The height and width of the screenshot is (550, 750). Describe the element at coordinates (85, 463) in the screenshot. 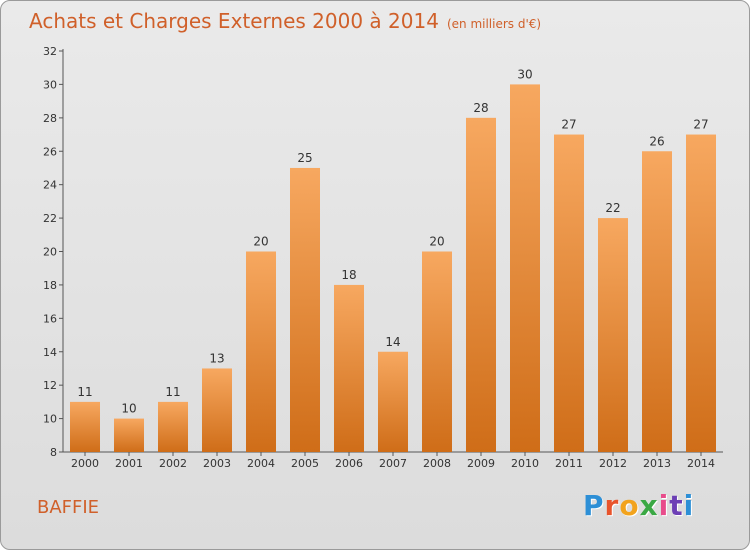

I see `x-tick-label: 2000` at that location.